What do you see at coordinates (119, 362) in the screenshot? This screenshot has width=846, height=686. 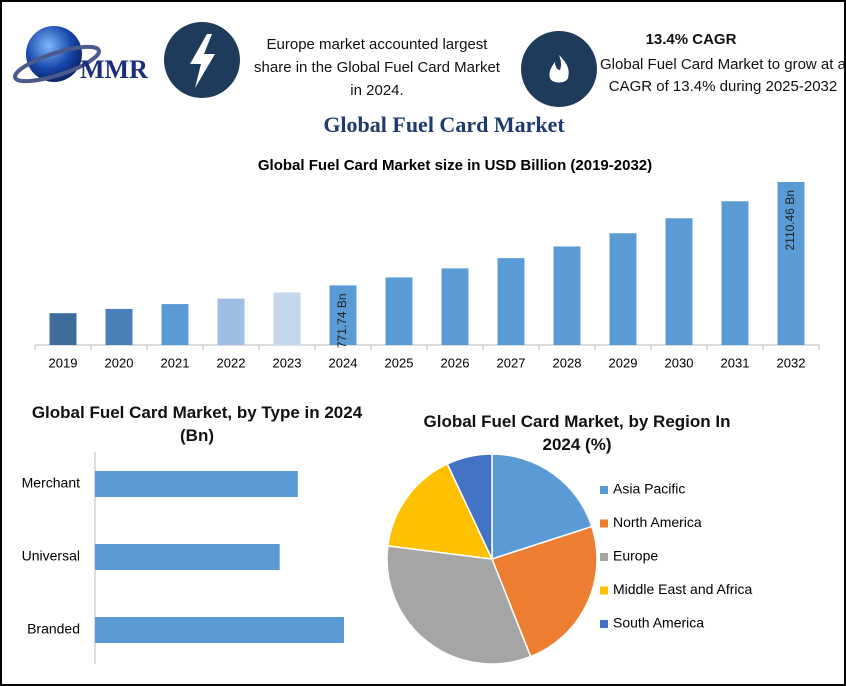 I see `x-tick-label: 2020` at bounding box center [119, 362].